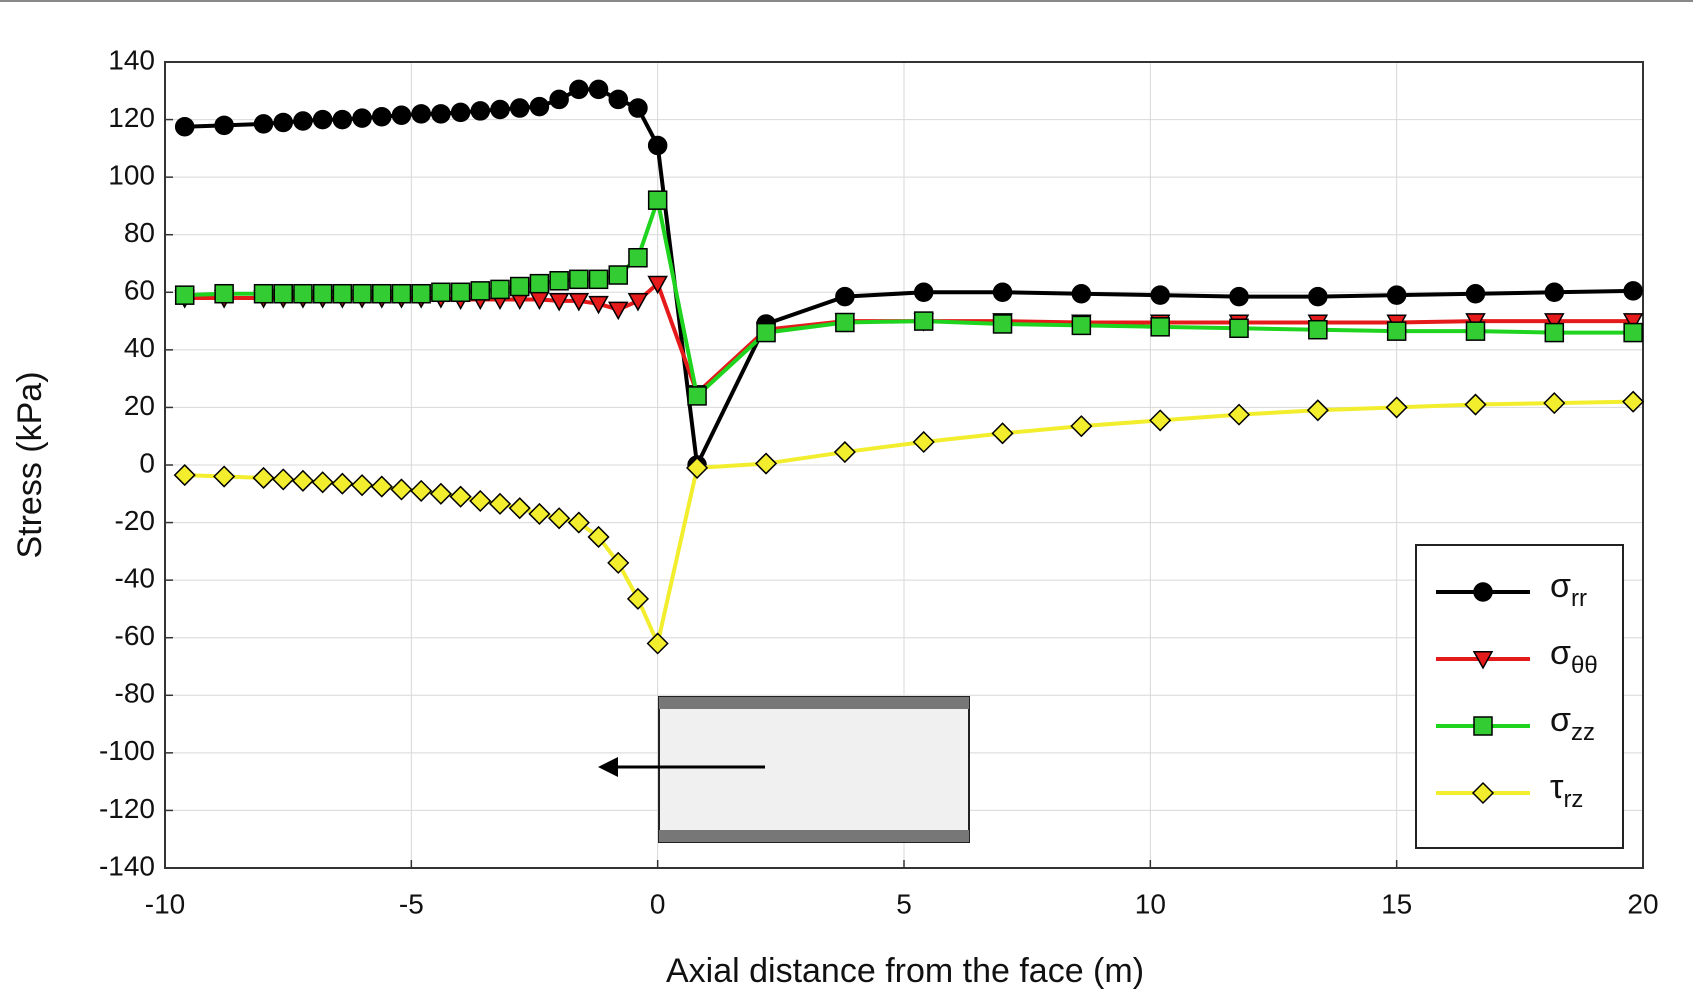  What do you see at coordinates (139, 290) in the screenshot?
I see `y-tick-label: 60` at bounding box center [139, 290].